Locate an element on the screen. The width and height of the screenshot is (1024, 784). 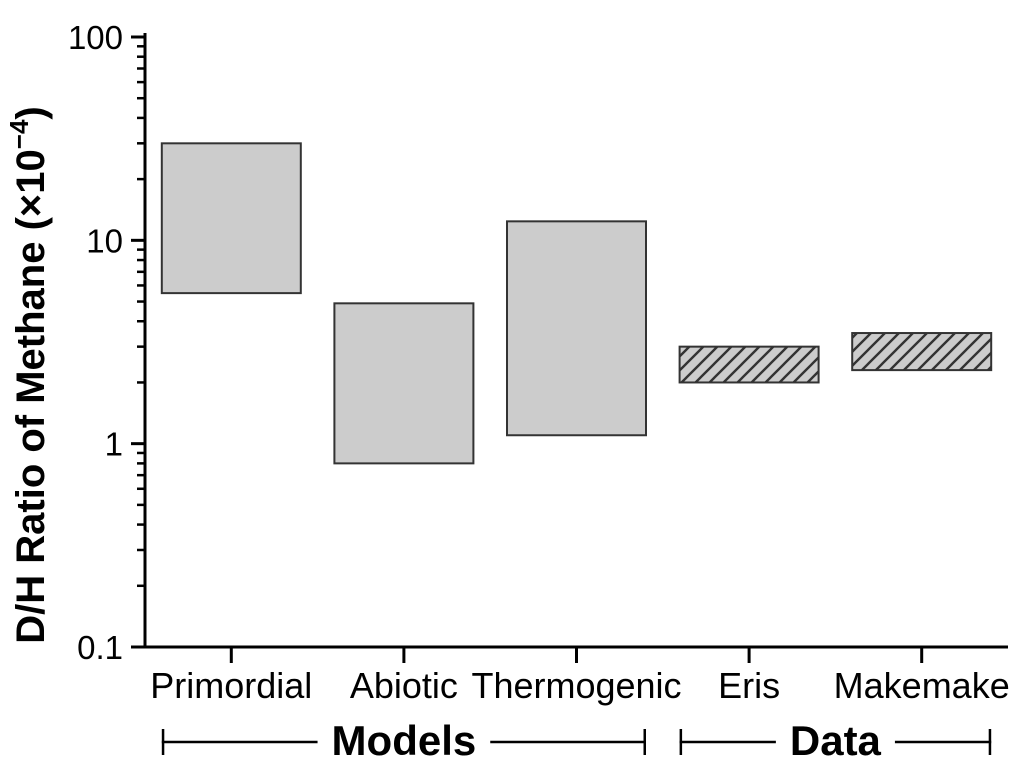
group-label-data: Data is located at coordinates (836, 740).